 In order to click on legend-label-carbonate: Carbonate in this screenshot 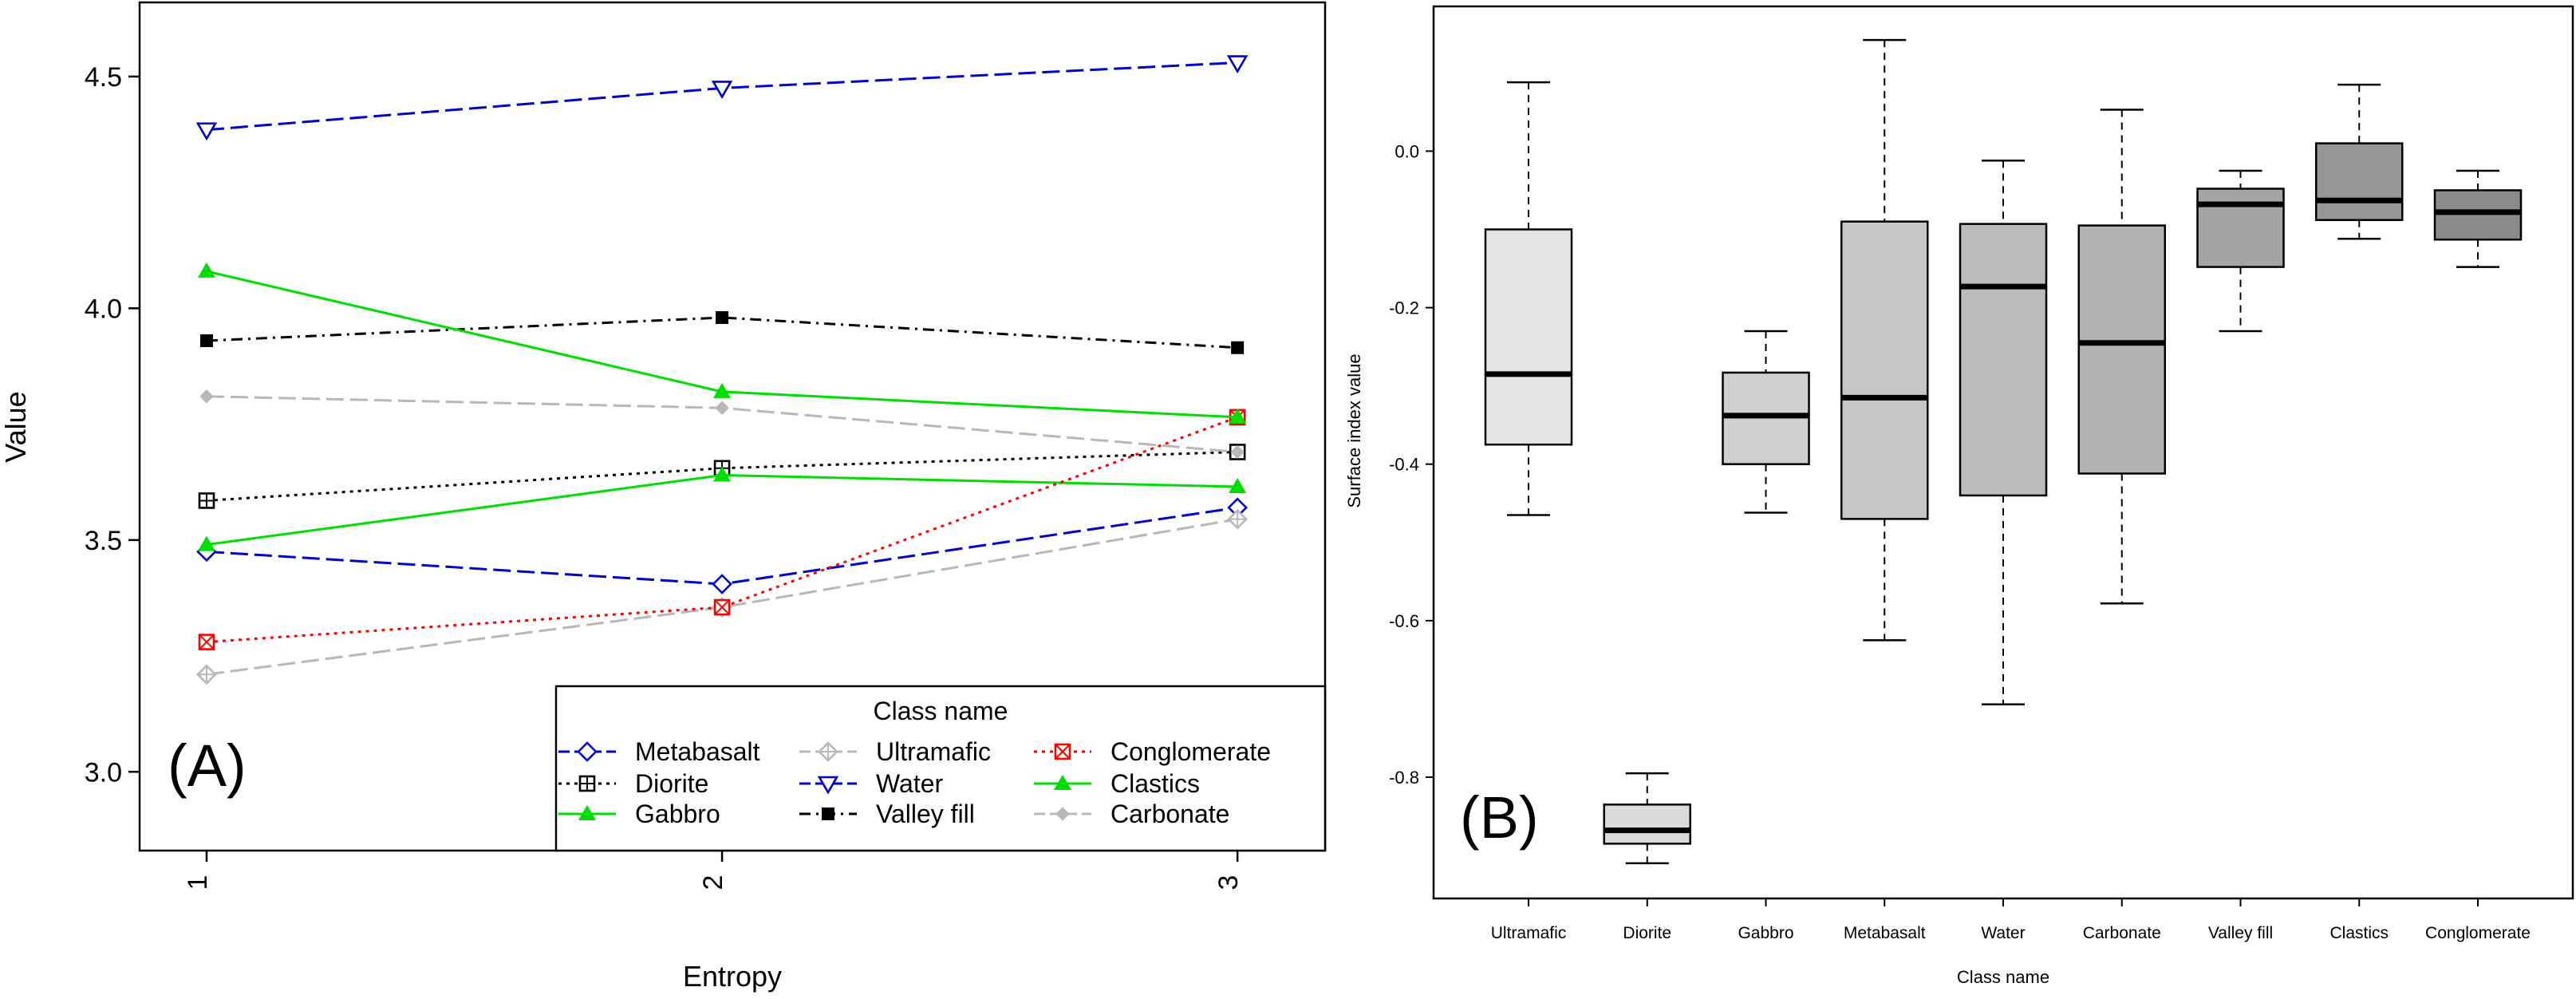, I will do `click(1169, 814)`.